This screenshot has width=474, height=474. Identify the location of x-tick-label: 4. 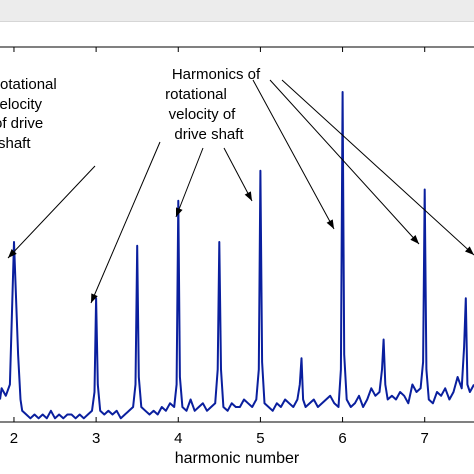
(178, 438).